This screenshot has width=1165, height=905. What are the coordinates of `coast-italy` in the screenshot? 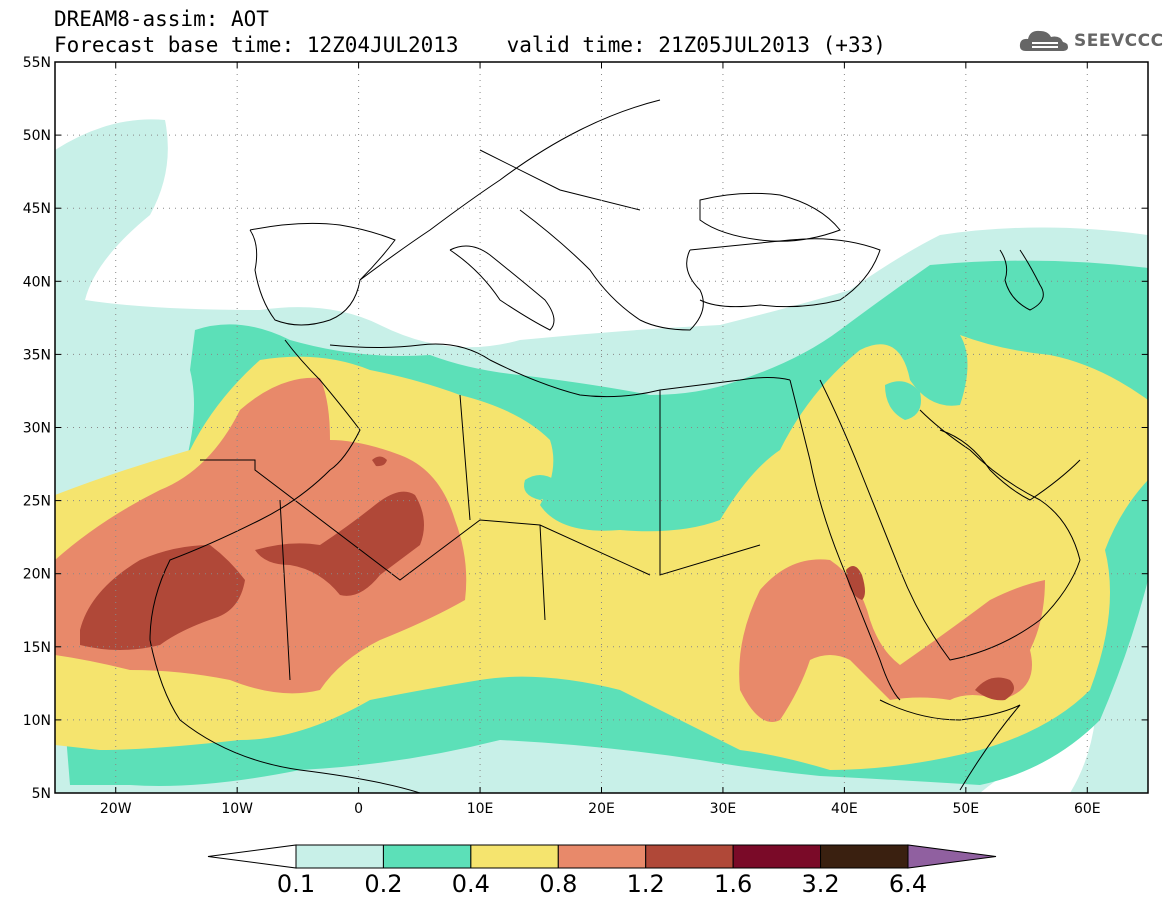 It's located at (502, 288).